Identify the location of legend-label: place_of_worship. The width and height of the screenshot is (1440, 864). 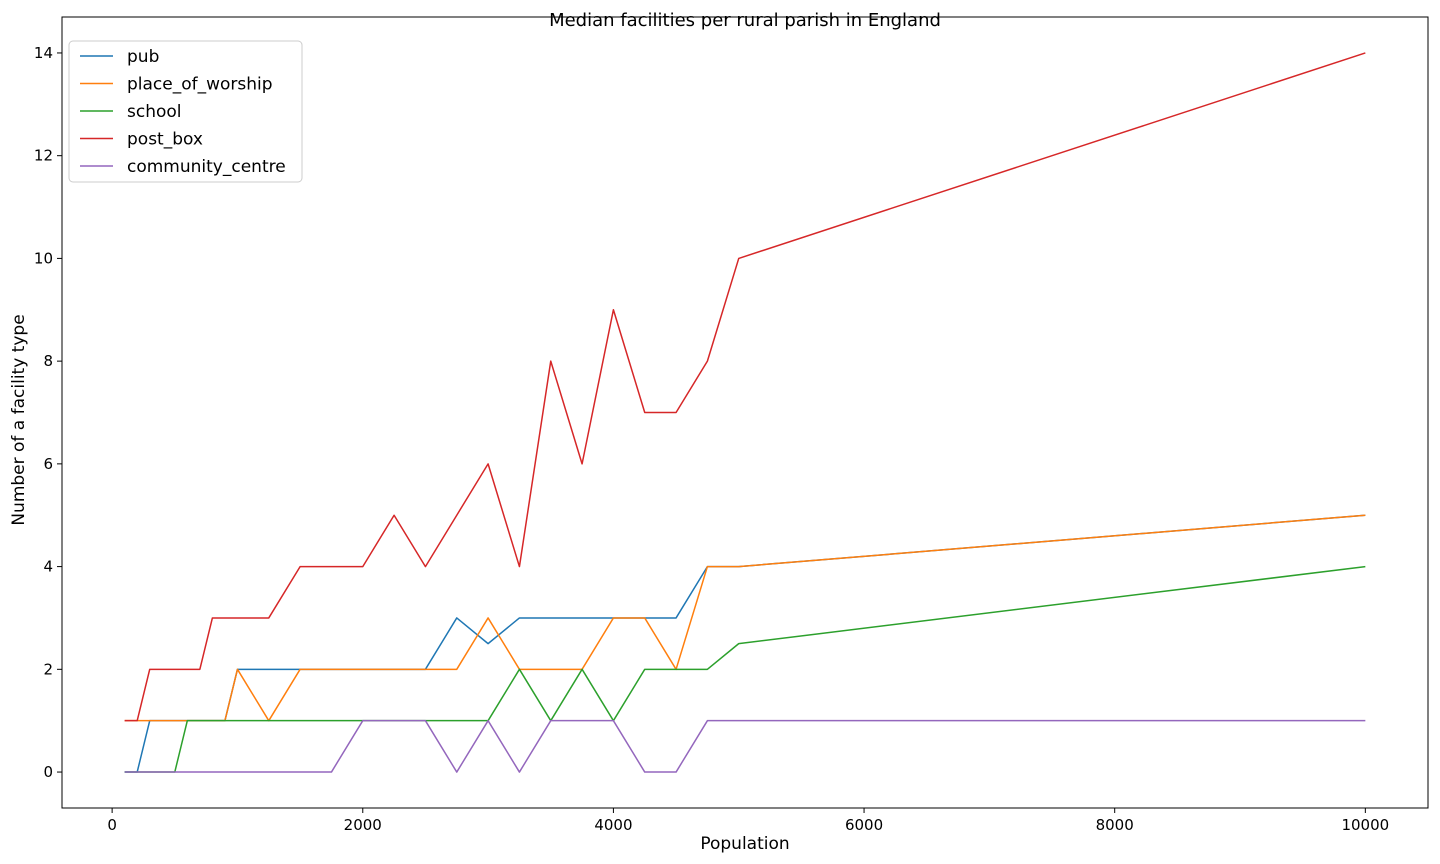
(200, 85).